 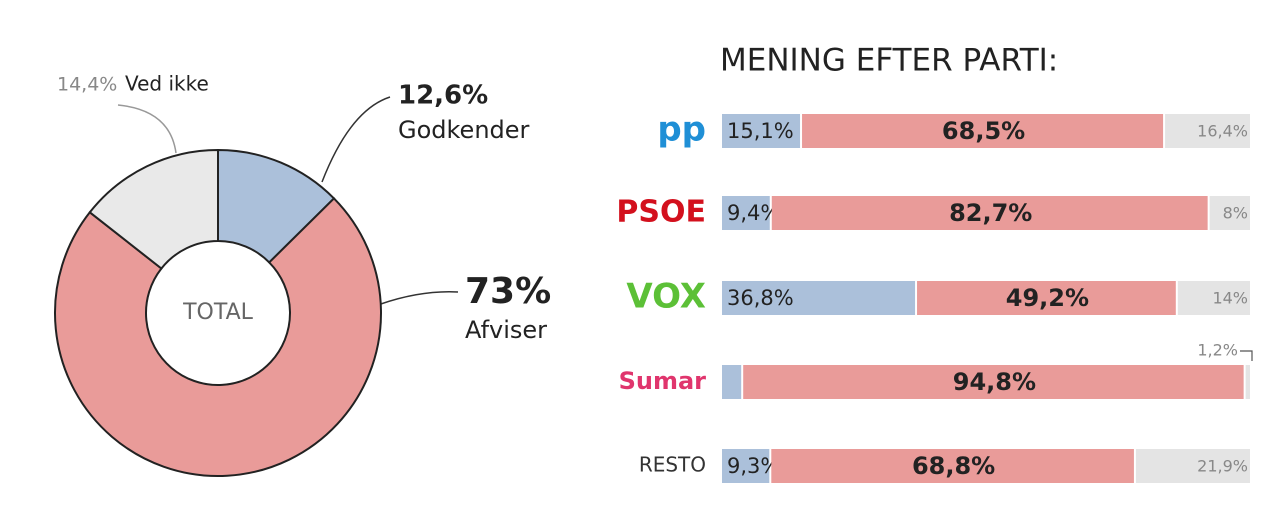 I want to click on value-label: 82,7%, so click(x=990, y=213).